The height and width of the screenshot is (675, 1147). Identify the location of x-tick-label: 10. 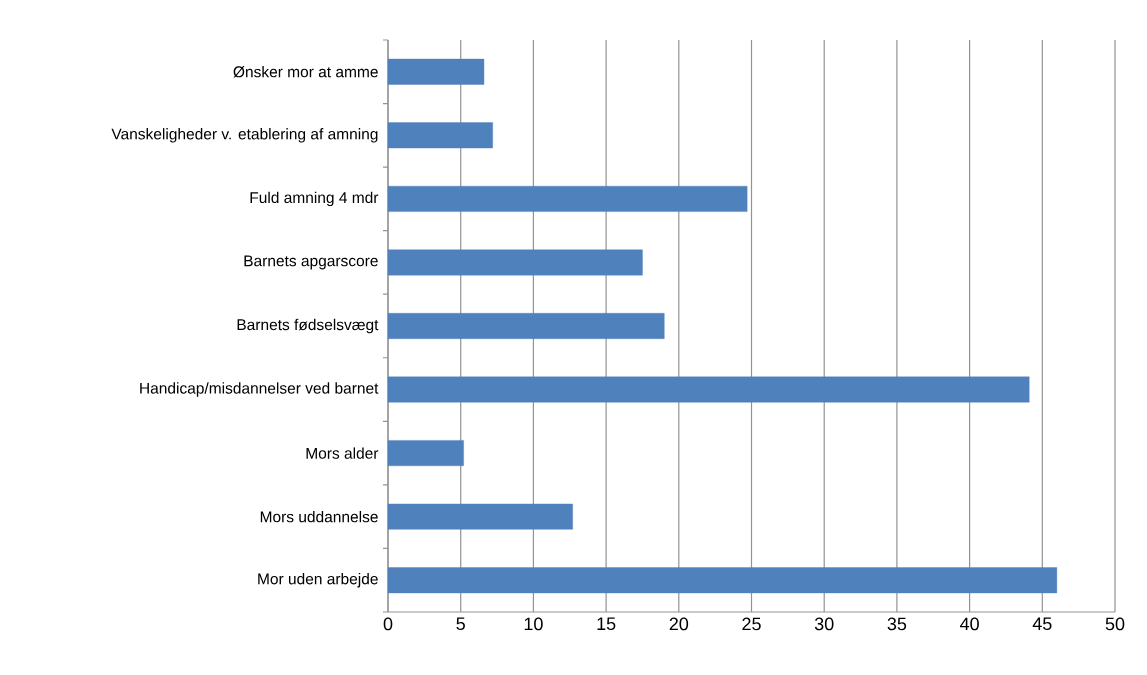
(533, 624).